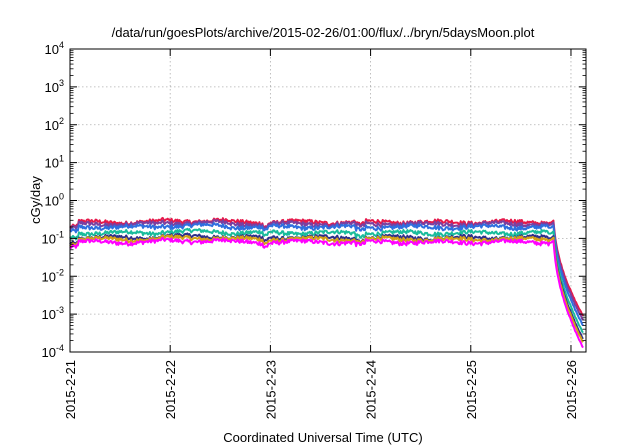 The width and height of the screenshot is (640, 448). I want to click on y-tick-label: 10¹, so click(54, 162).